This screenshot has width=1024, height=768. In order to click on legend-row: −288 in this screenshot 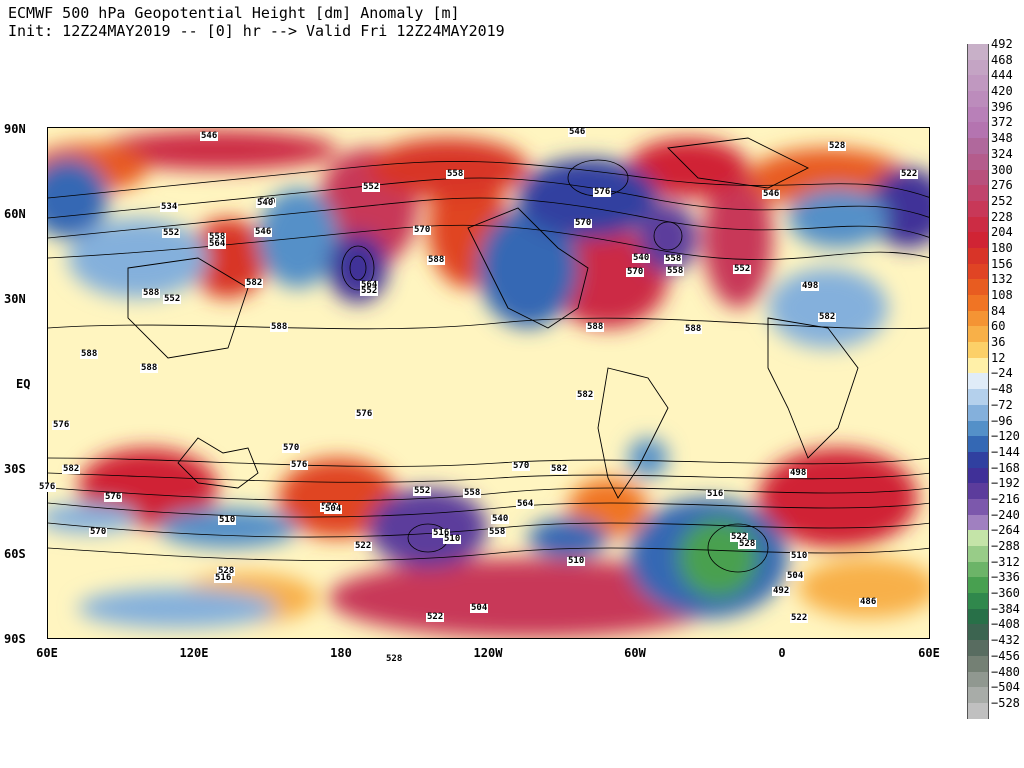, I will do `click(995, 550)`.